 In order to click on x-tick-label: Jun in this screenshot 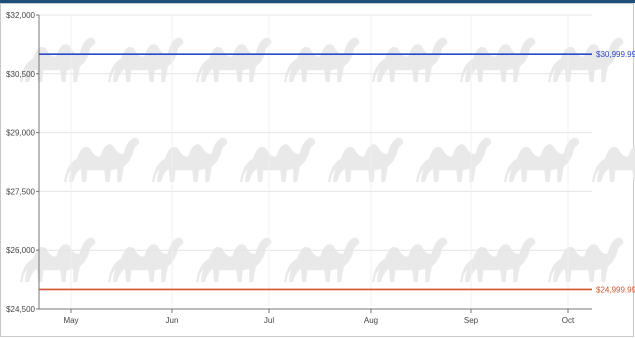, I will do `click(172, 320)`.